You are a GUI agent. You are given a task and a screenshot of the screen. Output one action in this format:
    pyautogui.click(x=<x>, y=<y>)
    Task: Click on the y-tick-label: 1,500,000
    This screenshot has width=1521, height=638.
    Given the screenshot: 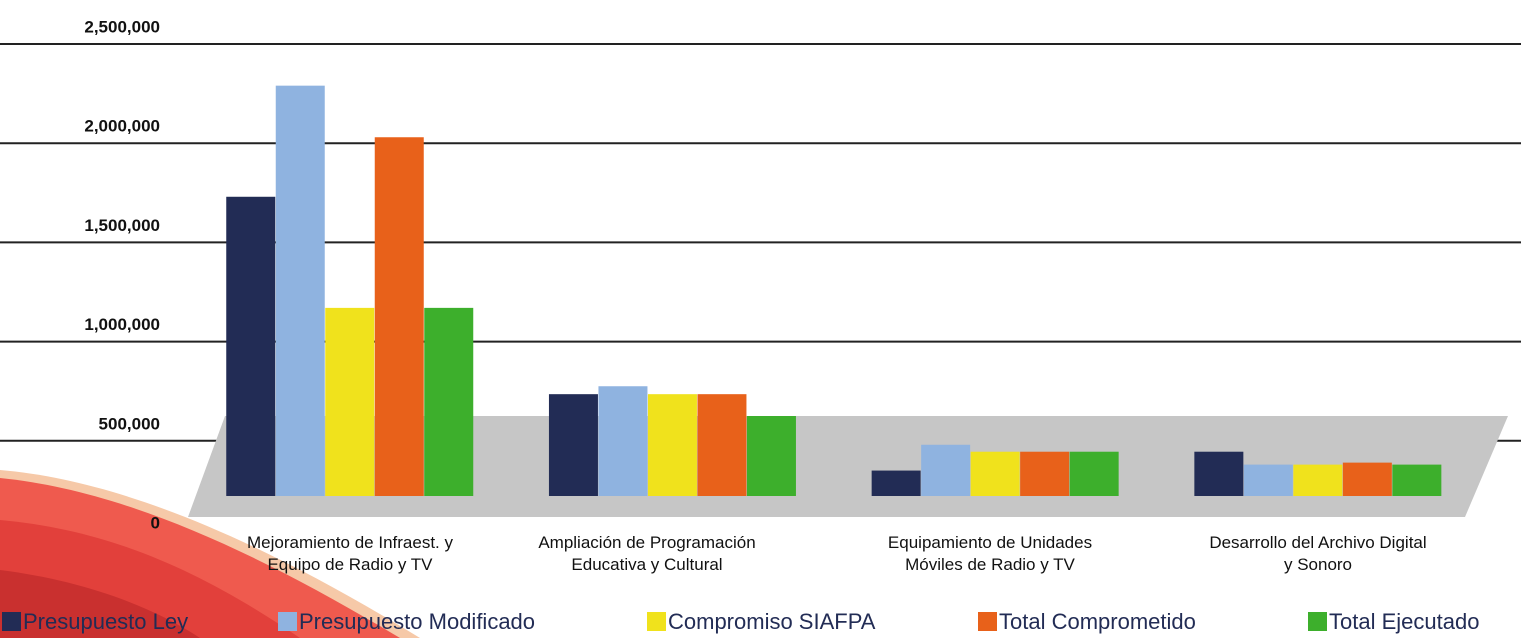 What is the action you would take?
    pyautogui.click(x=122, y=225)
    